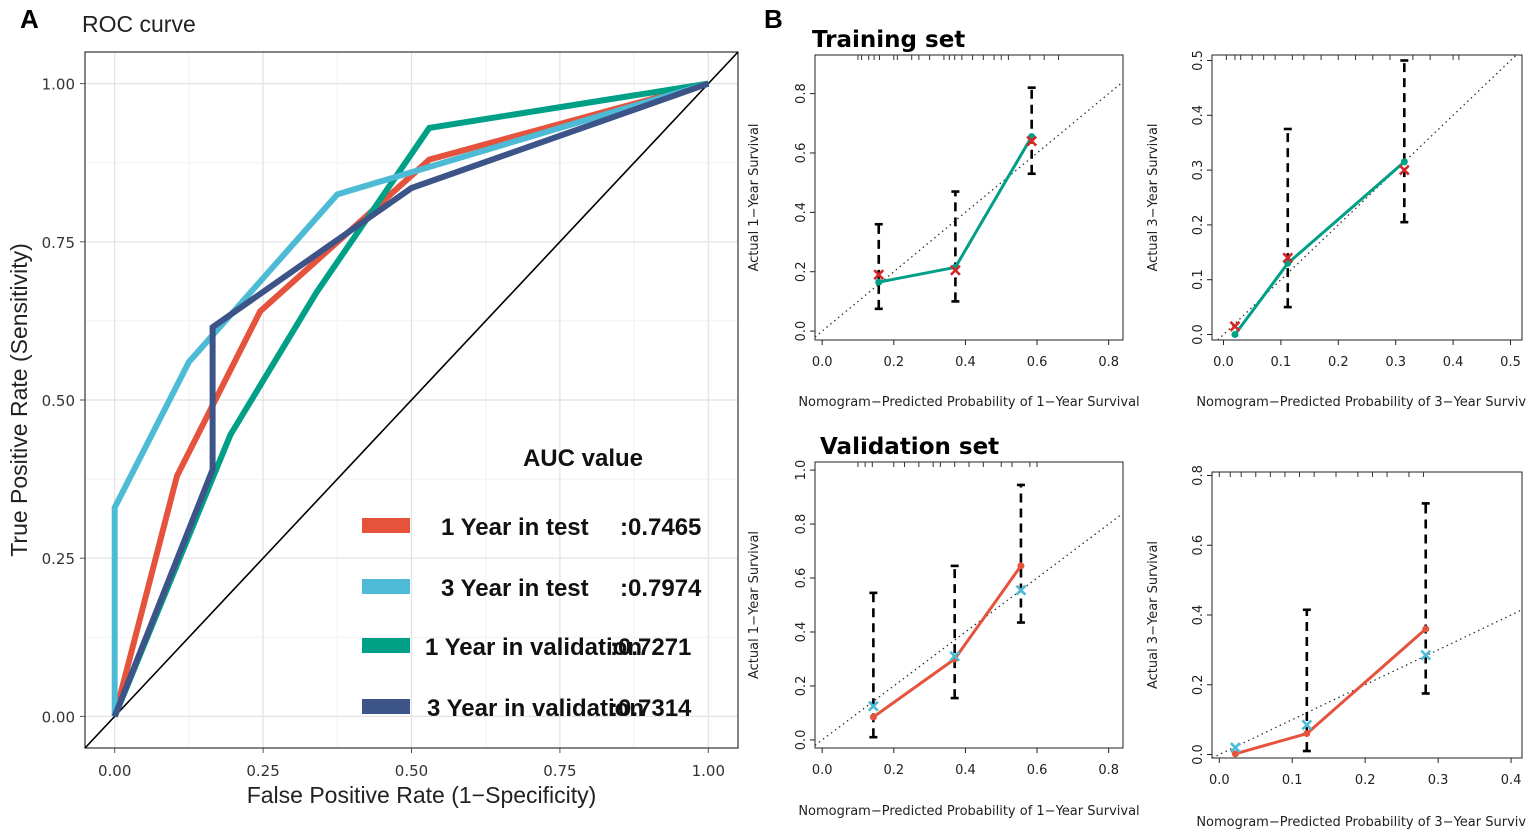 The image size is (1527, 830). I want to click on x-tick-label: 0.5, so click(1510, 362).